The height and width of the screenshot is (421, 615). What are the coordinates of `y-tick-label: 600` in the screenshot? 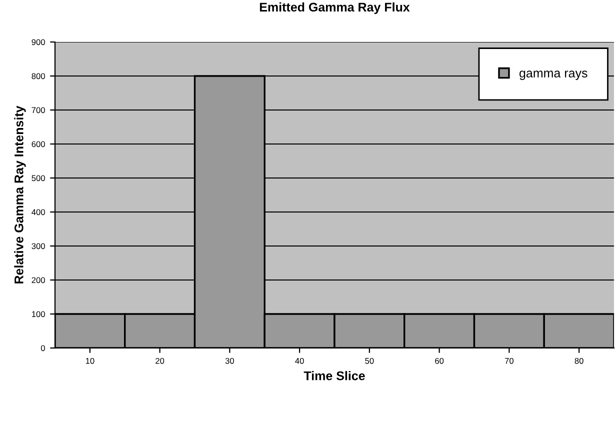 It's located at (38, 144).